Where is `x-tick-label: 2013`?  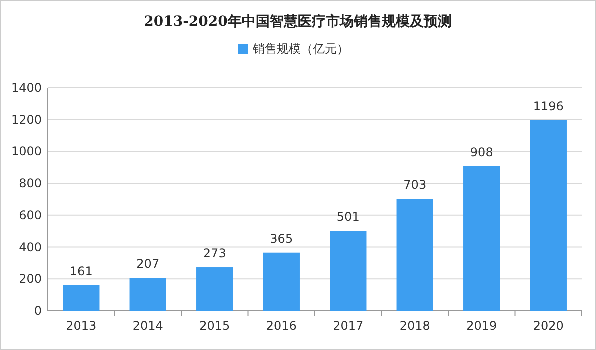
x-tick-label: 2013 is located at coordinates (81, 326).